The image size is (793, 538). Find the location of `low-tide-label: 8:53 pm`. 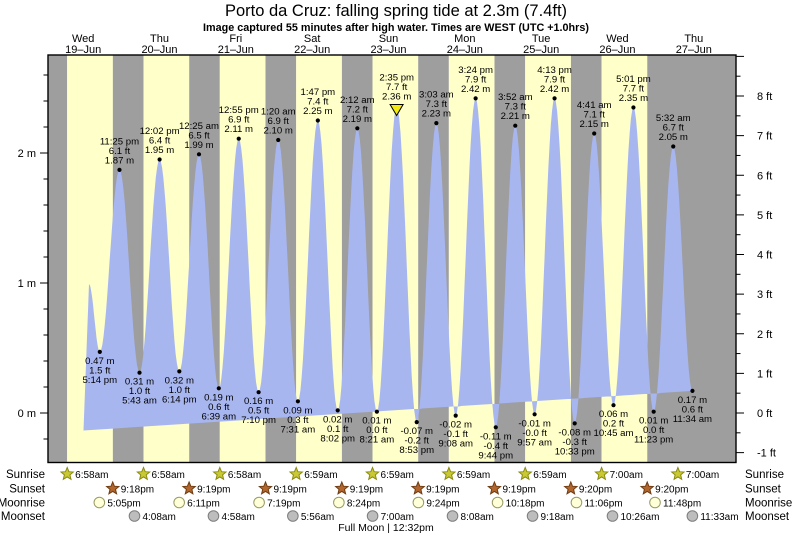

low-tide-label: 8:53 pm is located at coordinates (416, 450).